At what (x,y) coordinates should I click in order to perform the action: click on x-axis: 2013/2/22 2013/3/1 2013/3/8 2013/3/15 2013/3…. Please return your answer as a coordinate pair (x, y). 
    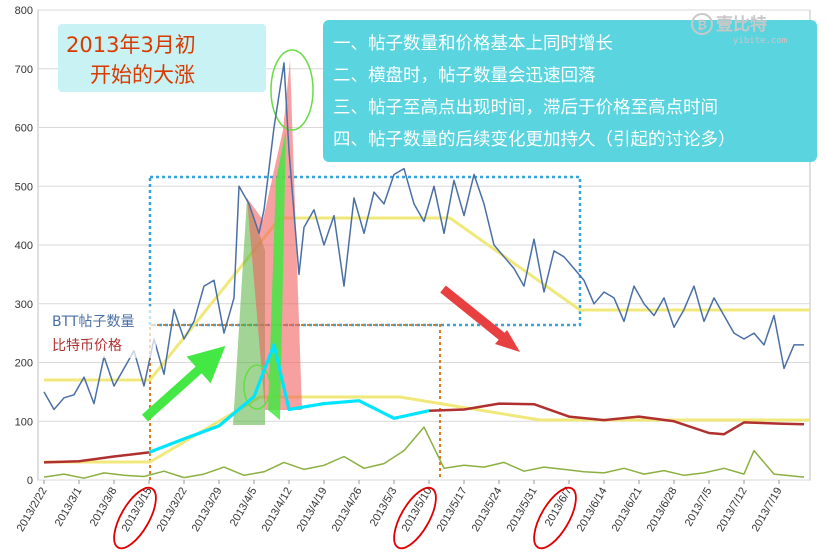
    Looking at the image, I should click on (400, 515).